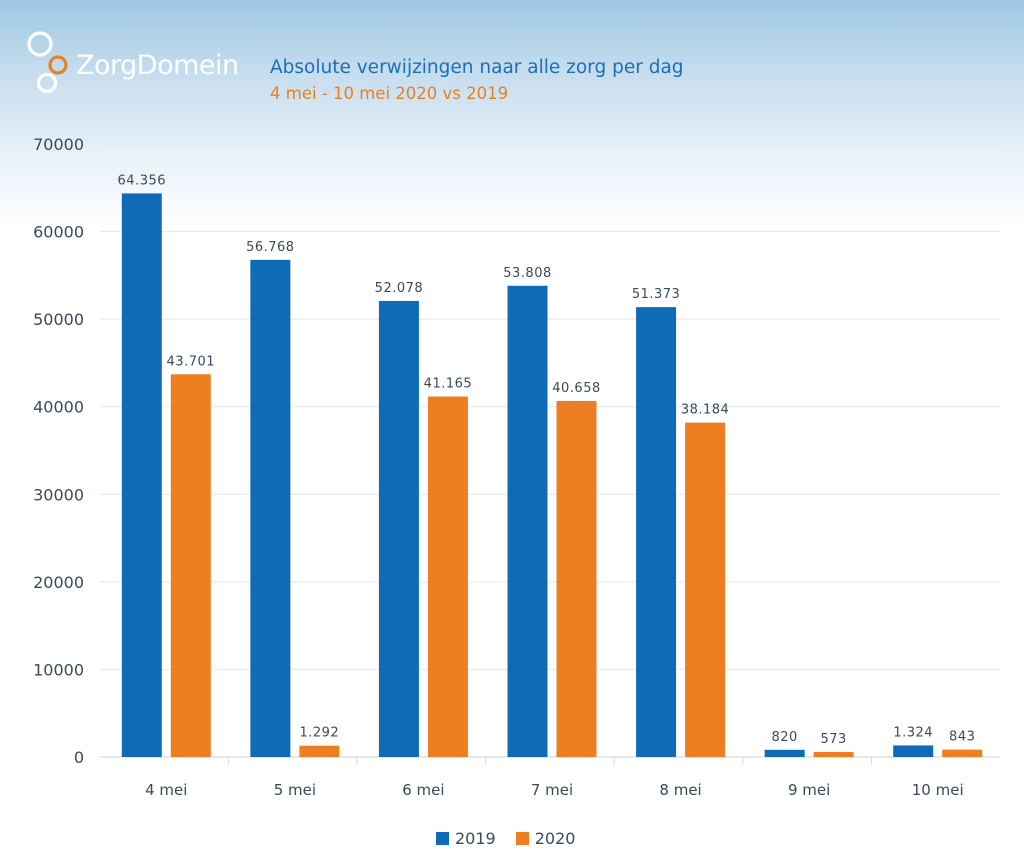  I want to click on chart-subtitle: 4 mei - 10 mei 2020 vs 2019, so click(389, 93).